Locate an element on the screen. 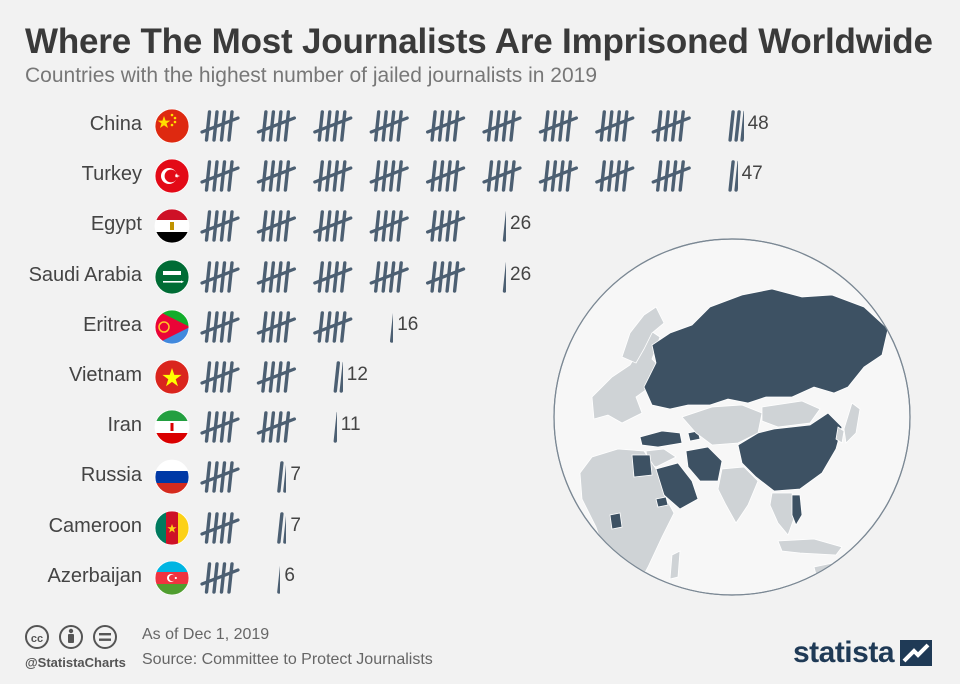  row-saudi-arabia: Saudi Arabia 26 is located at coordinates (480, 276).